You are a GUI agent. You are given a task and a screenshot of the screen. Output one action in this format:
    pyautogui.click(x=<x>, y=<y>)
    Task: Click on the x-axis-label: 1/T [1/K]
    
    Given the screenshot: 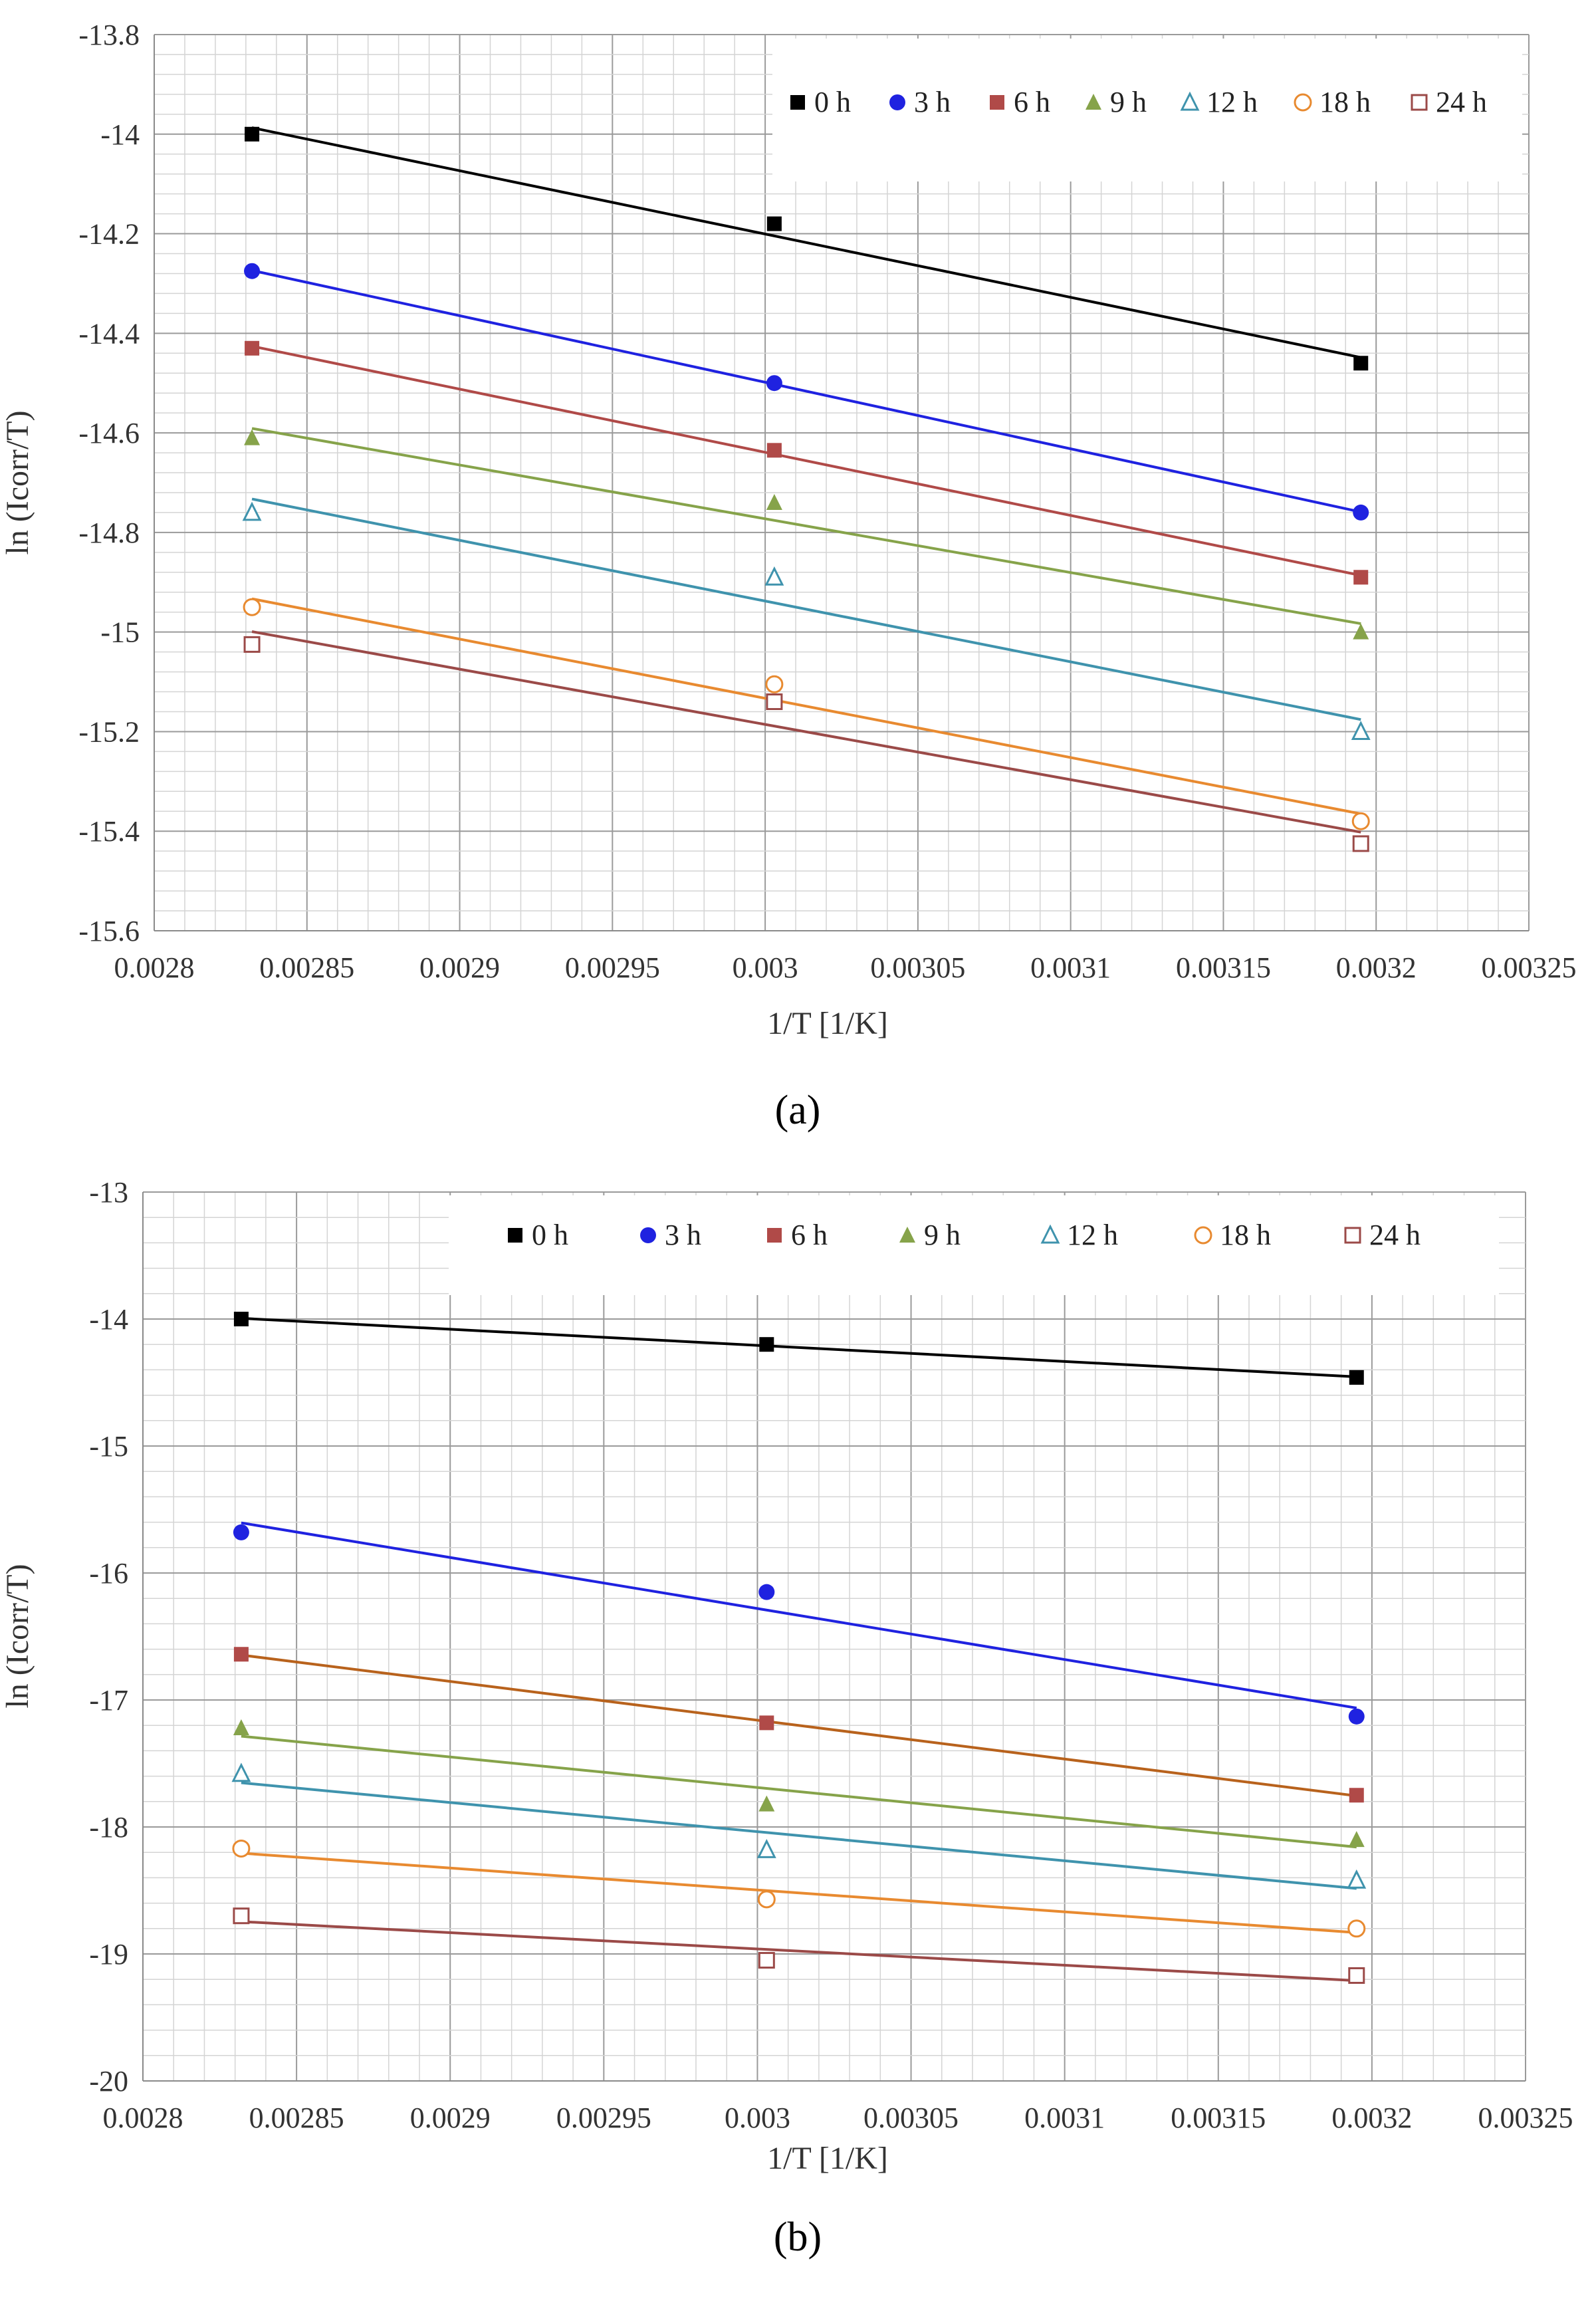 What is the action you would take?
    pyautogui.click(x=827, y=2158)
    